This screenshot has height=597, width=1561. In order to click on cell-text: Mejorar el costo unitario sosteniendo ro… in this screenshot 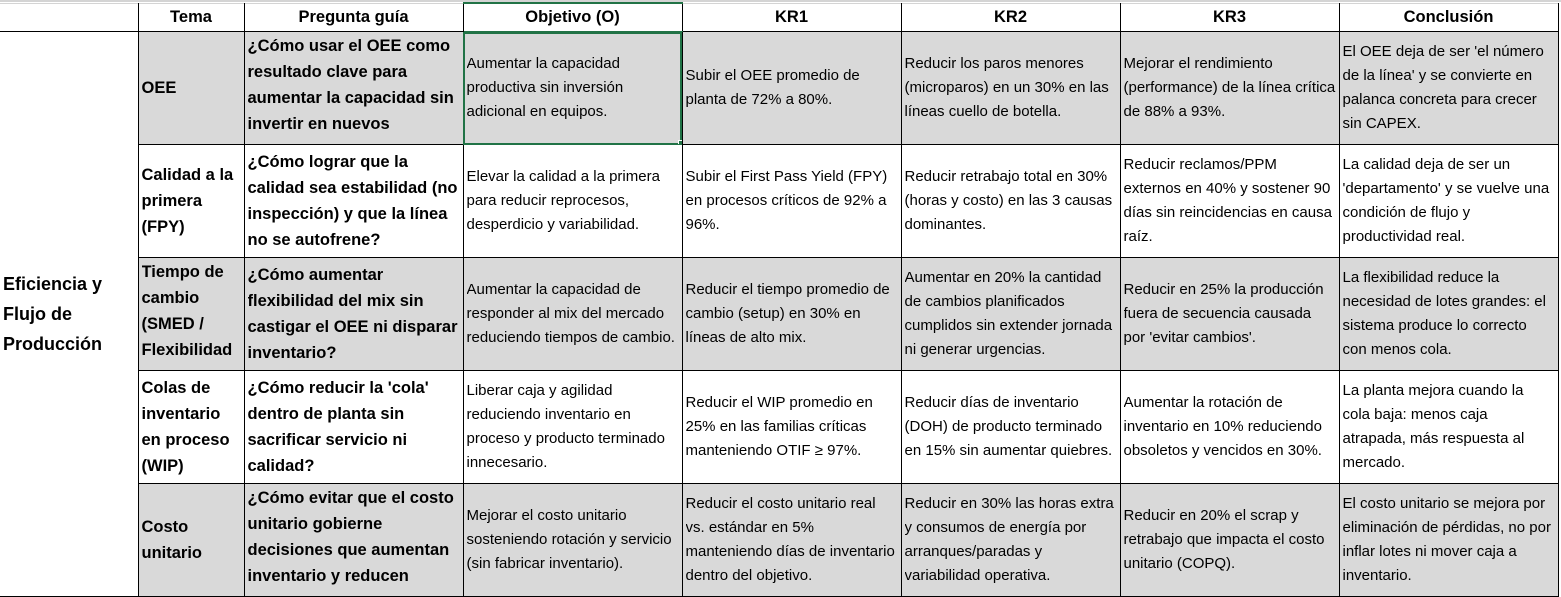, I will do `click(569, 539)`.